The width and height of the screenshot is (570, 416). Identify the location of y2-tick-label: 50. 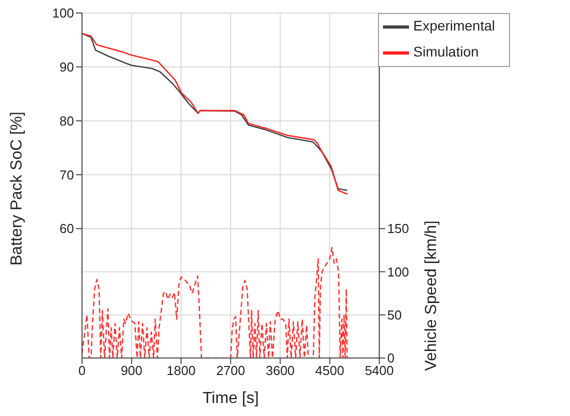
(394, 314).